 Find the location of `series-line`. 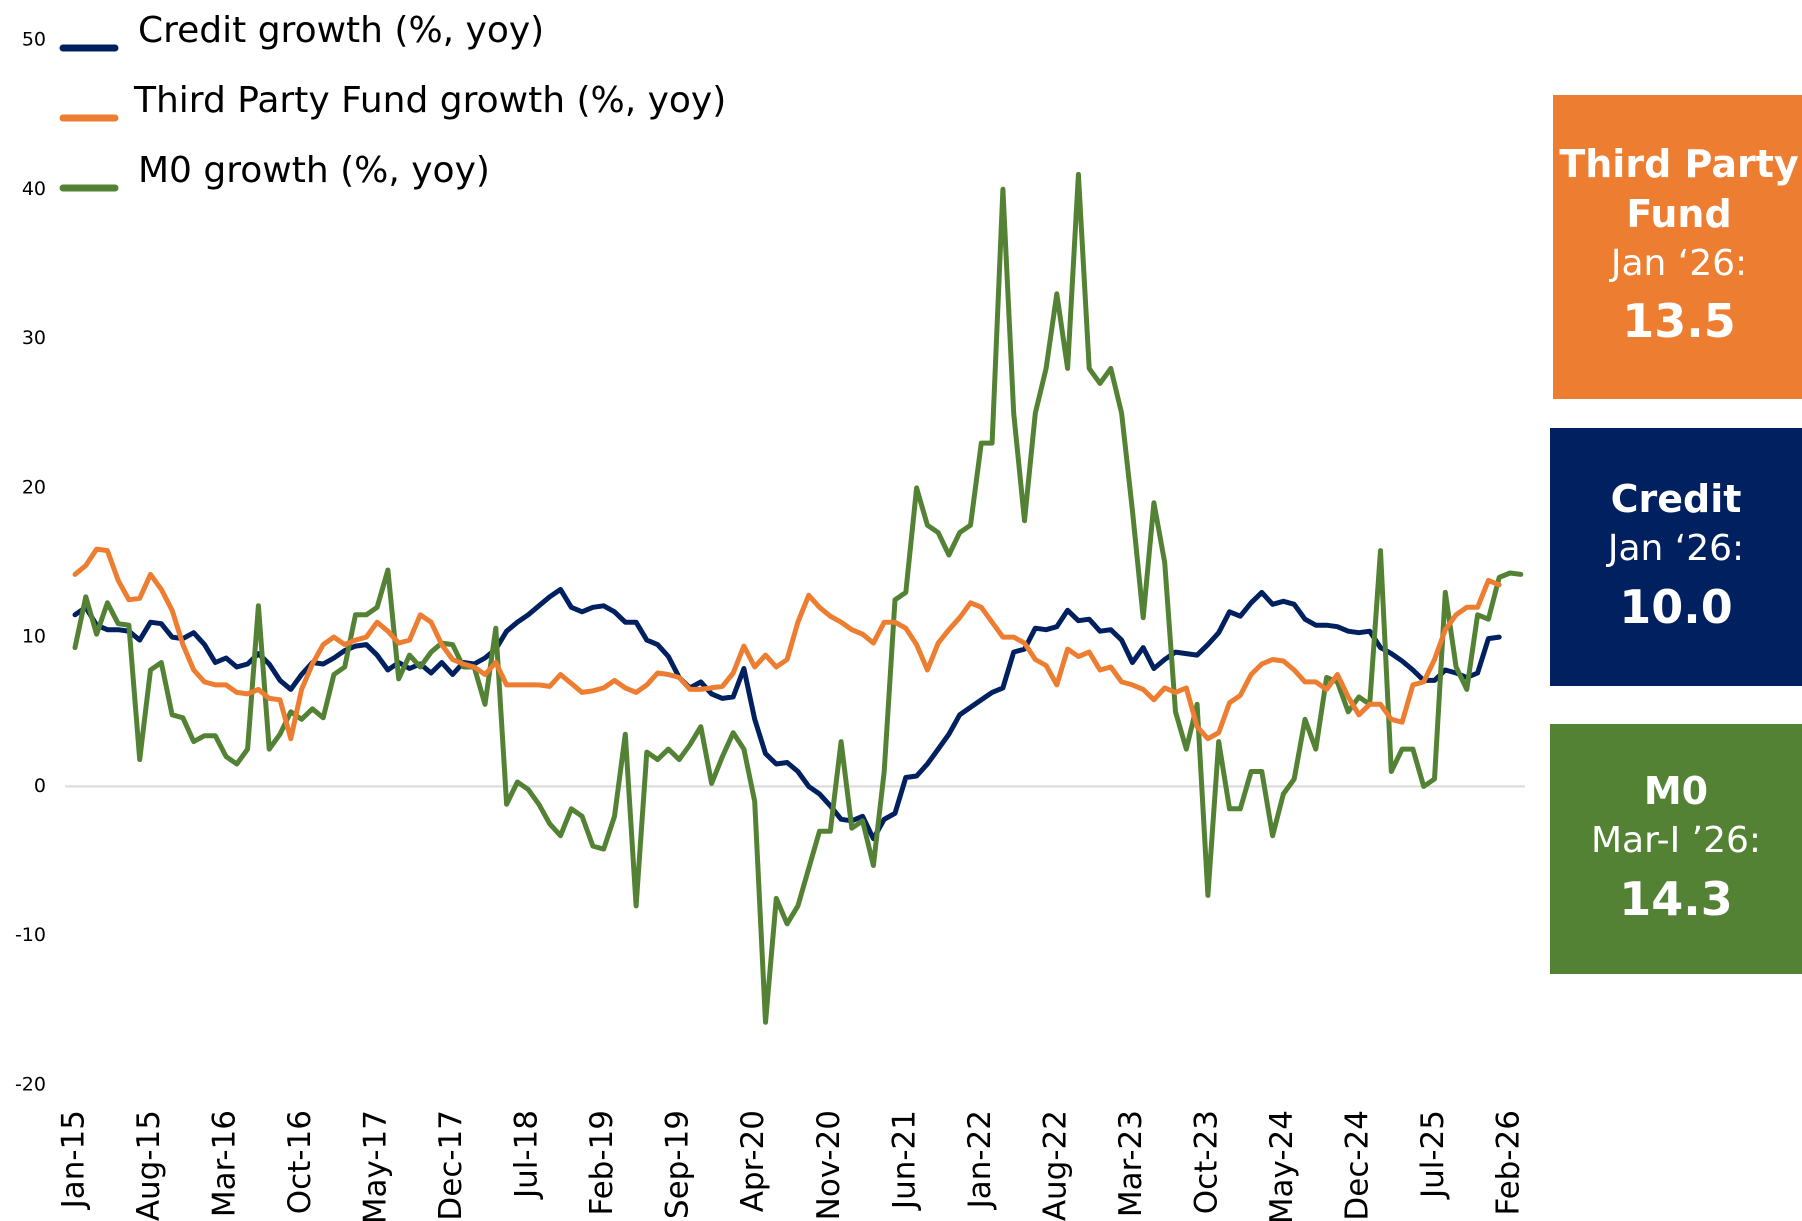

series-line is located at coordinates (787, 644).